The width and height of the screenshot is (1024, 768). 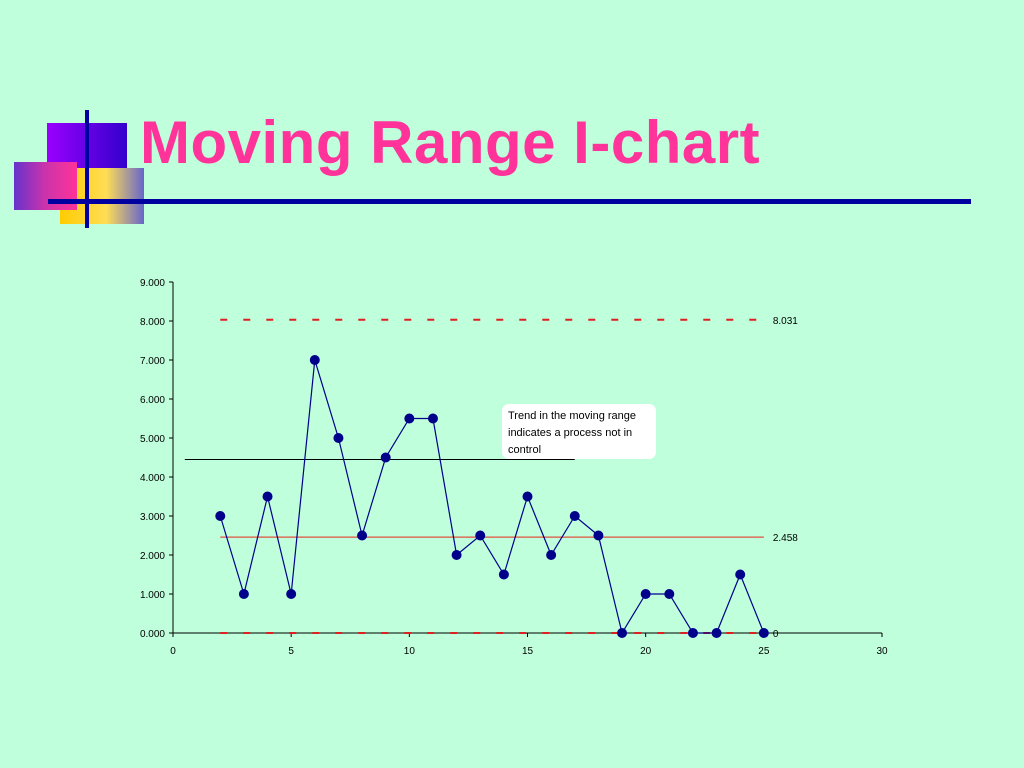 What do you see at coordinates (152, 634) in the screenshot?
I see `y-tick-label: 0.000` at bounding box center [152, 634].